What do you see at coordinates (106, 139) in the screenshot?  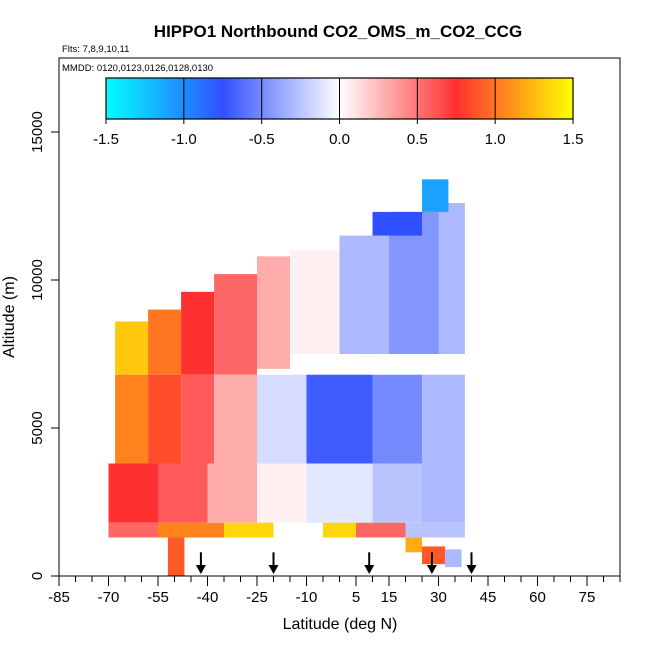 I see `colorbar-tick-label: -1.5` at bounding box center [106, 139].